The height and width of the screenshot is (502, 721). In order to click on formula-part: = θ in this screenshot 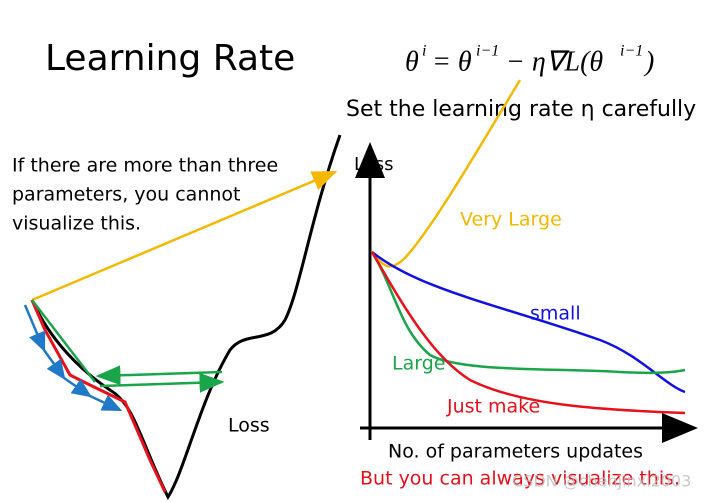, I will do `click(452, 61)`.